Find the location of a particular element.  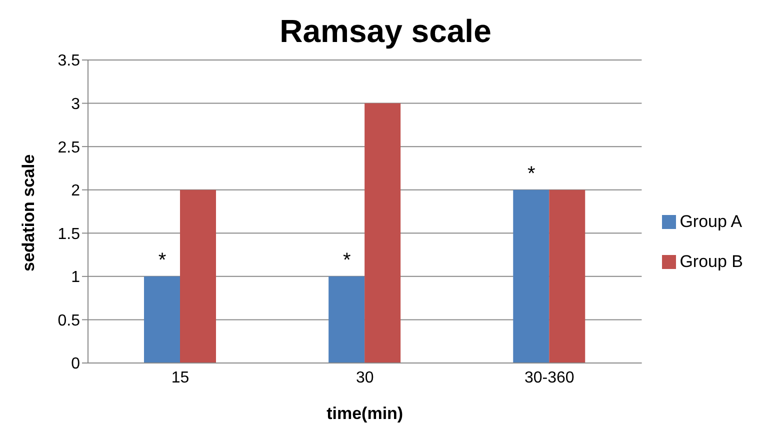

y-tick-label: 2.5 is located at coordinates (69, 147).